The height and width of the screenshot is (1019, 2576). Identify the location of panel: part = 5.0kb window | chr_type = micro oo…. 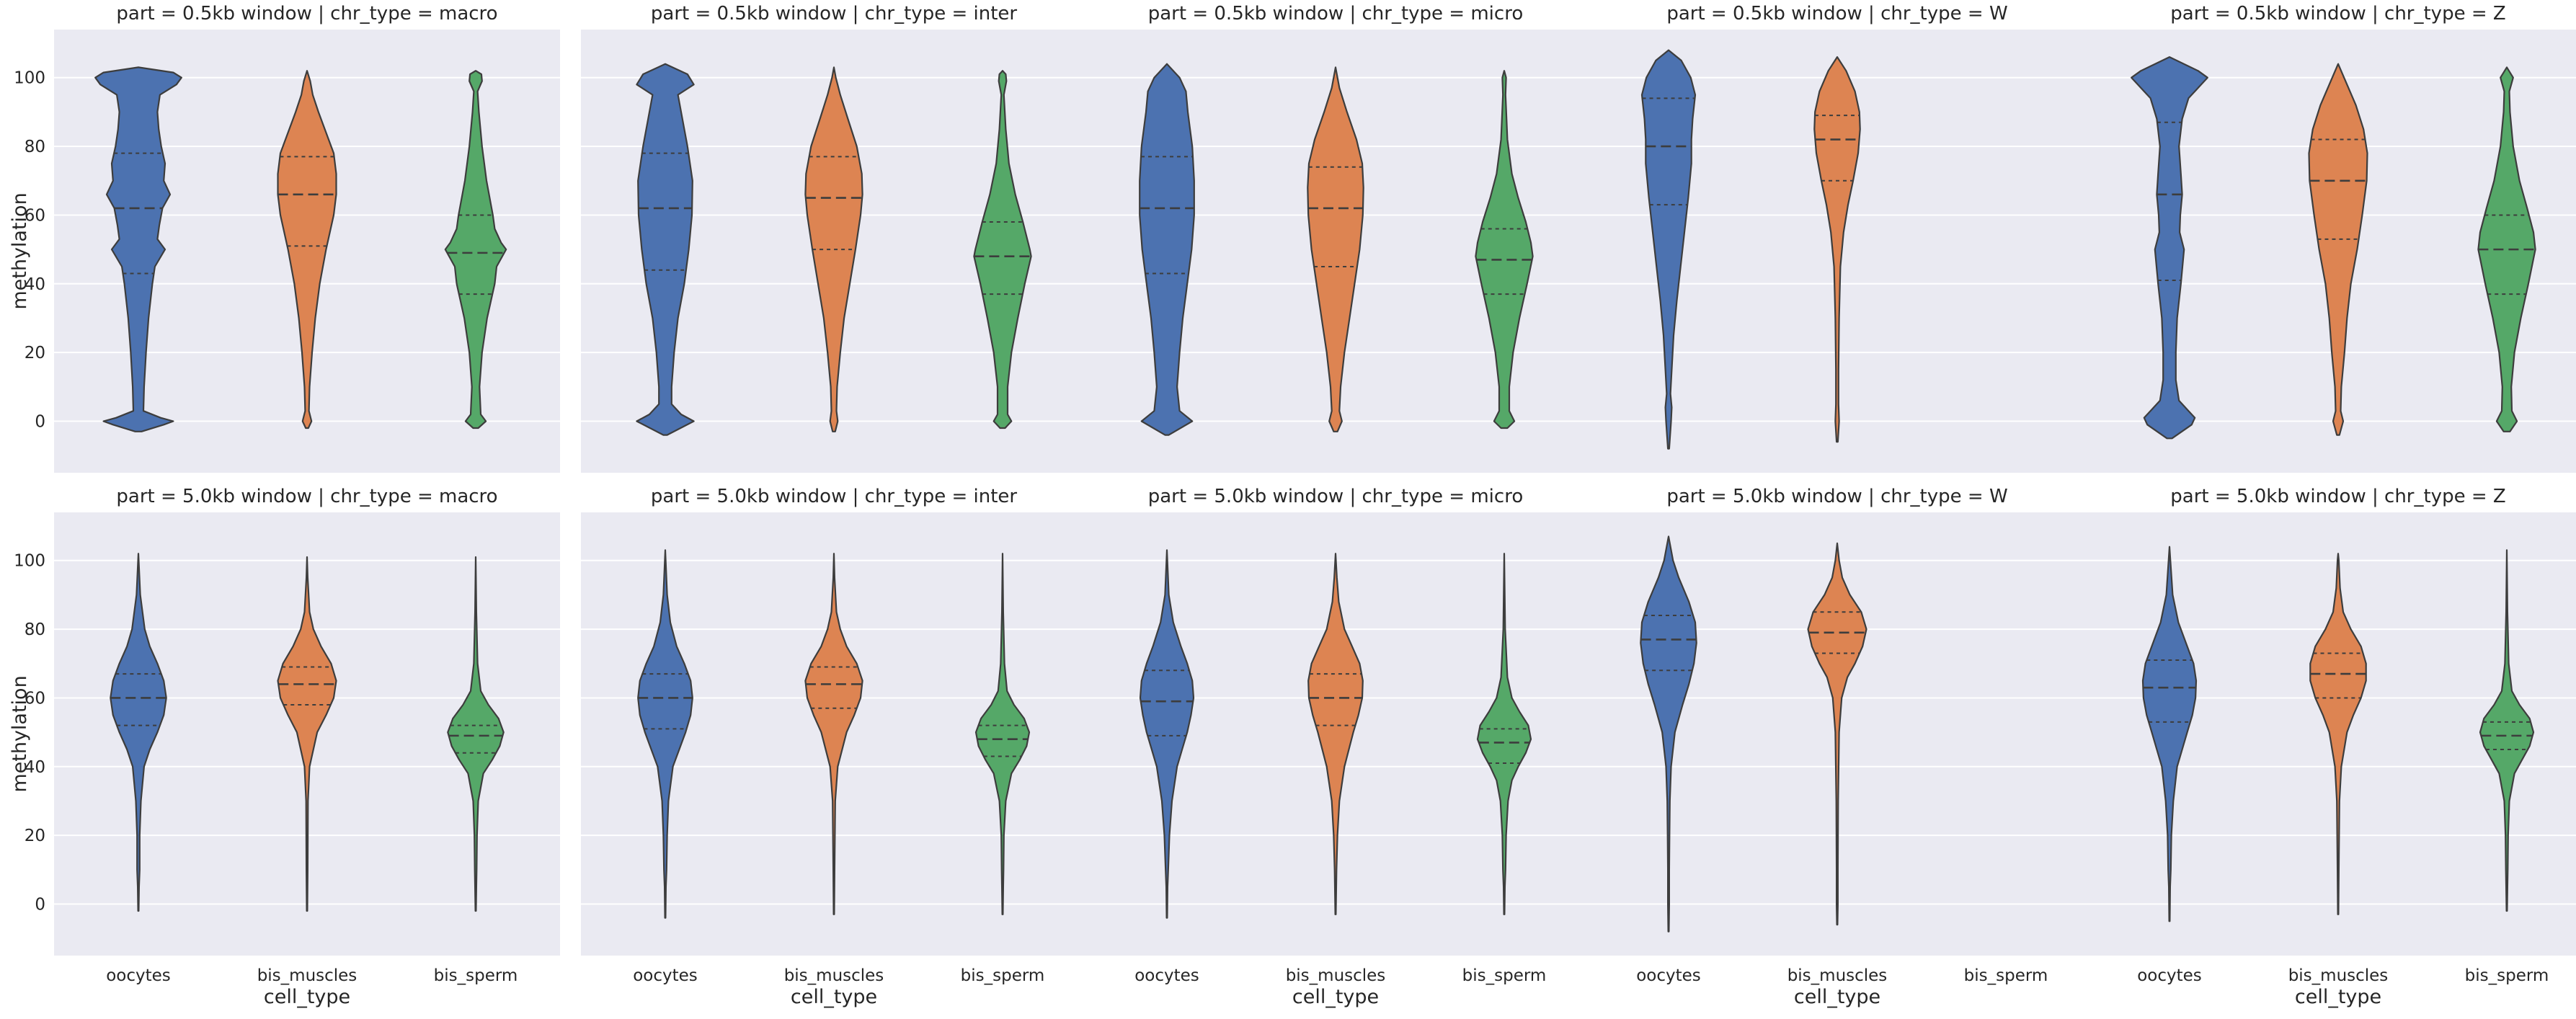
(1336, 747).